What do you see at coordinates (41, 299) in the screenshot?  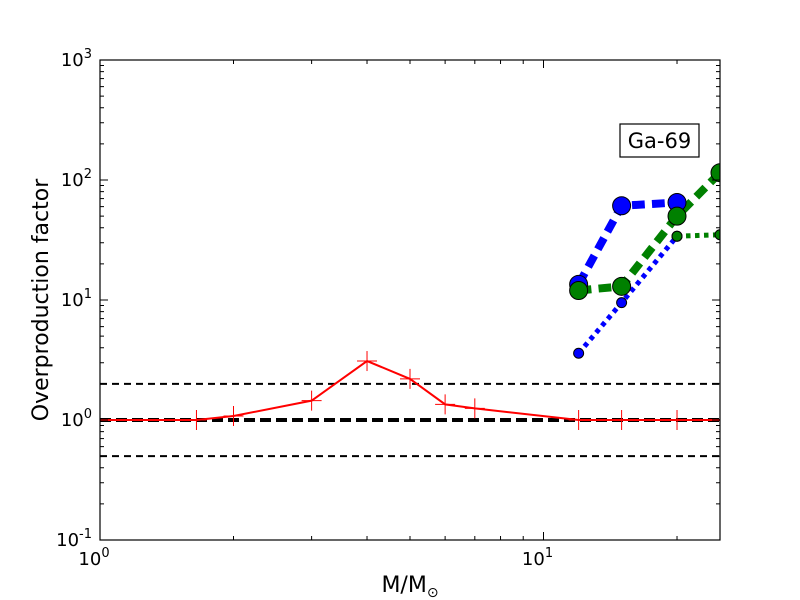 I see `y-axis-label: Overproduction factor` at bounding box center [41, 299].